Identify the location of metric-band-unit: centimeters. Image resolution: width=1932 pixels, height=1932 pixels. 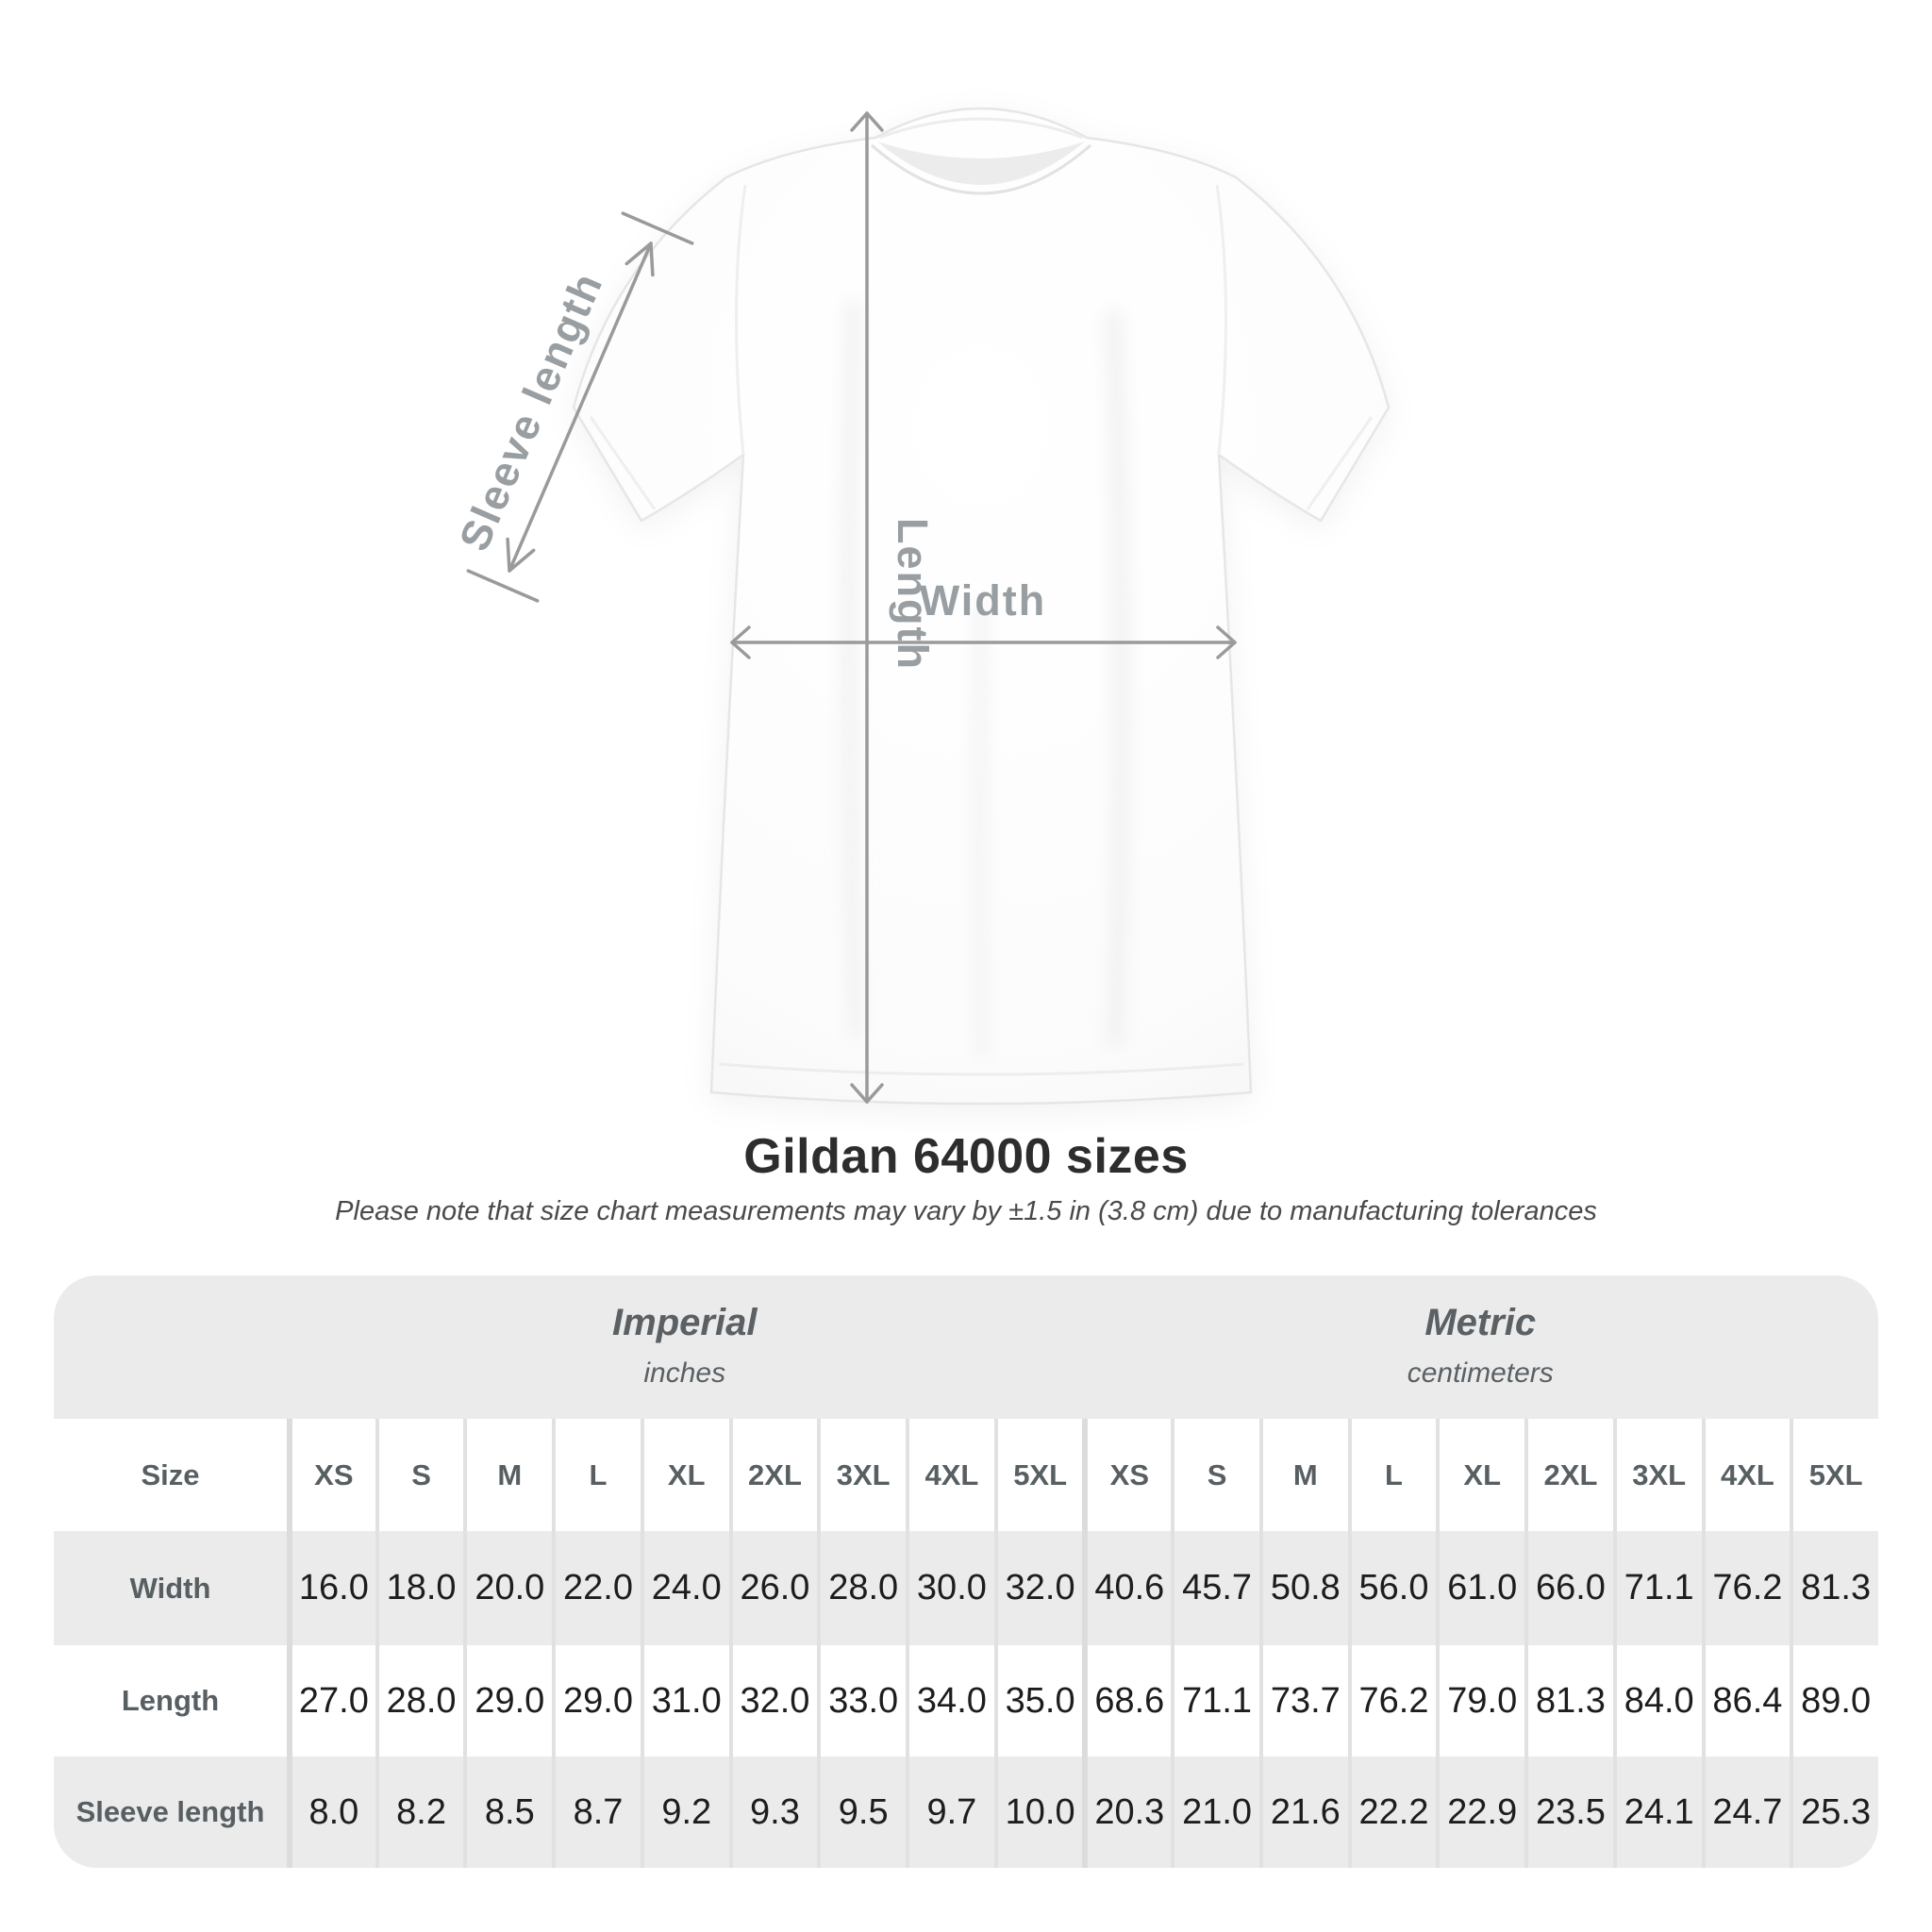
(1481, 1373).